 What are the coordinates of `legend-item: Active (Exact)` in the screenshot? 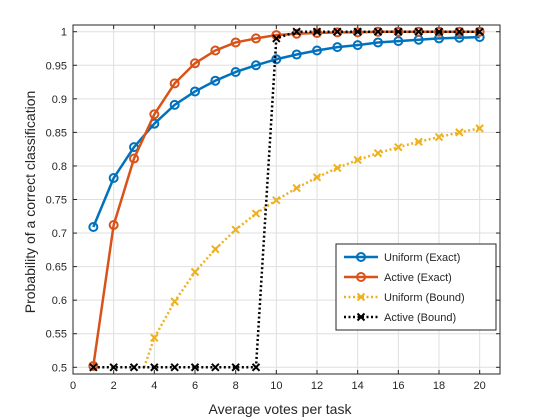 It's located at (398, 278).